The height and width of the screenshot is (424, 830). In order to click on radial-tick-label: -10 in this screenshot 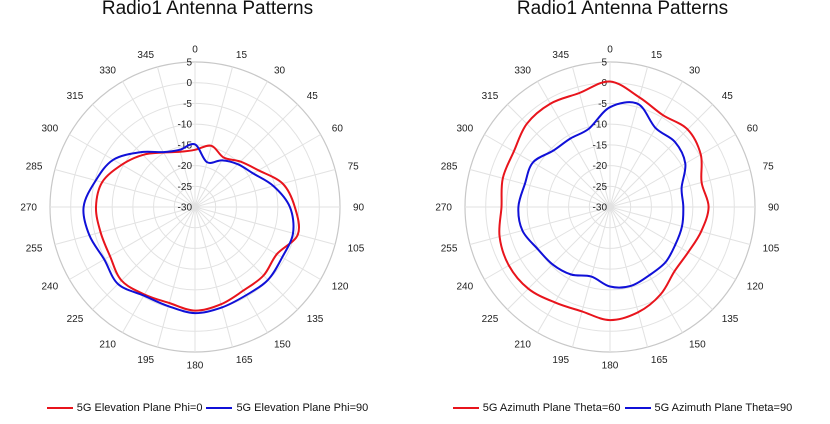, I will do `click(185, 125)`.